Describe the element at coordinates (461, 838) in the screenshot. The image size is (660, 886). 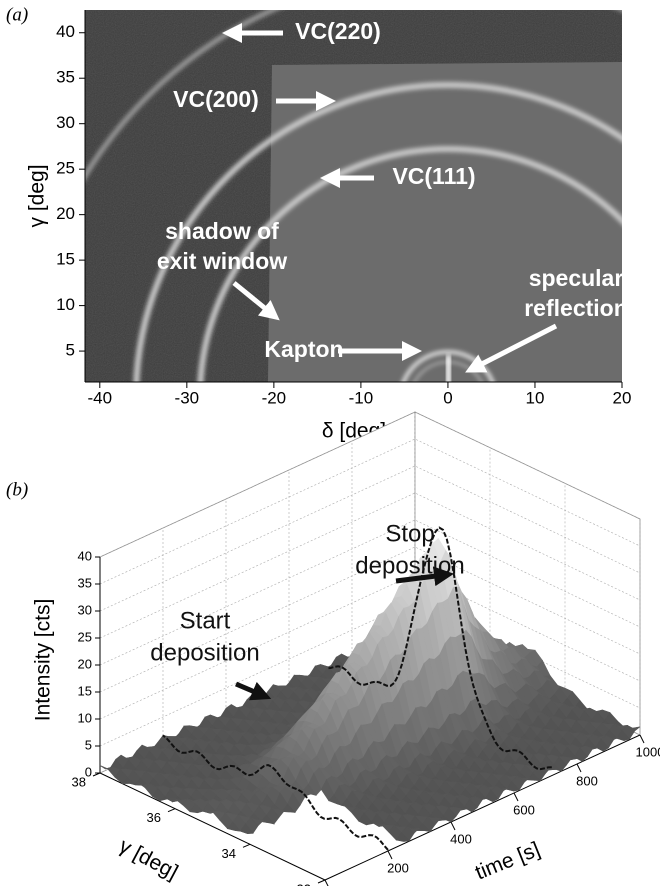
I see `x-tick-label: 400` at that location.